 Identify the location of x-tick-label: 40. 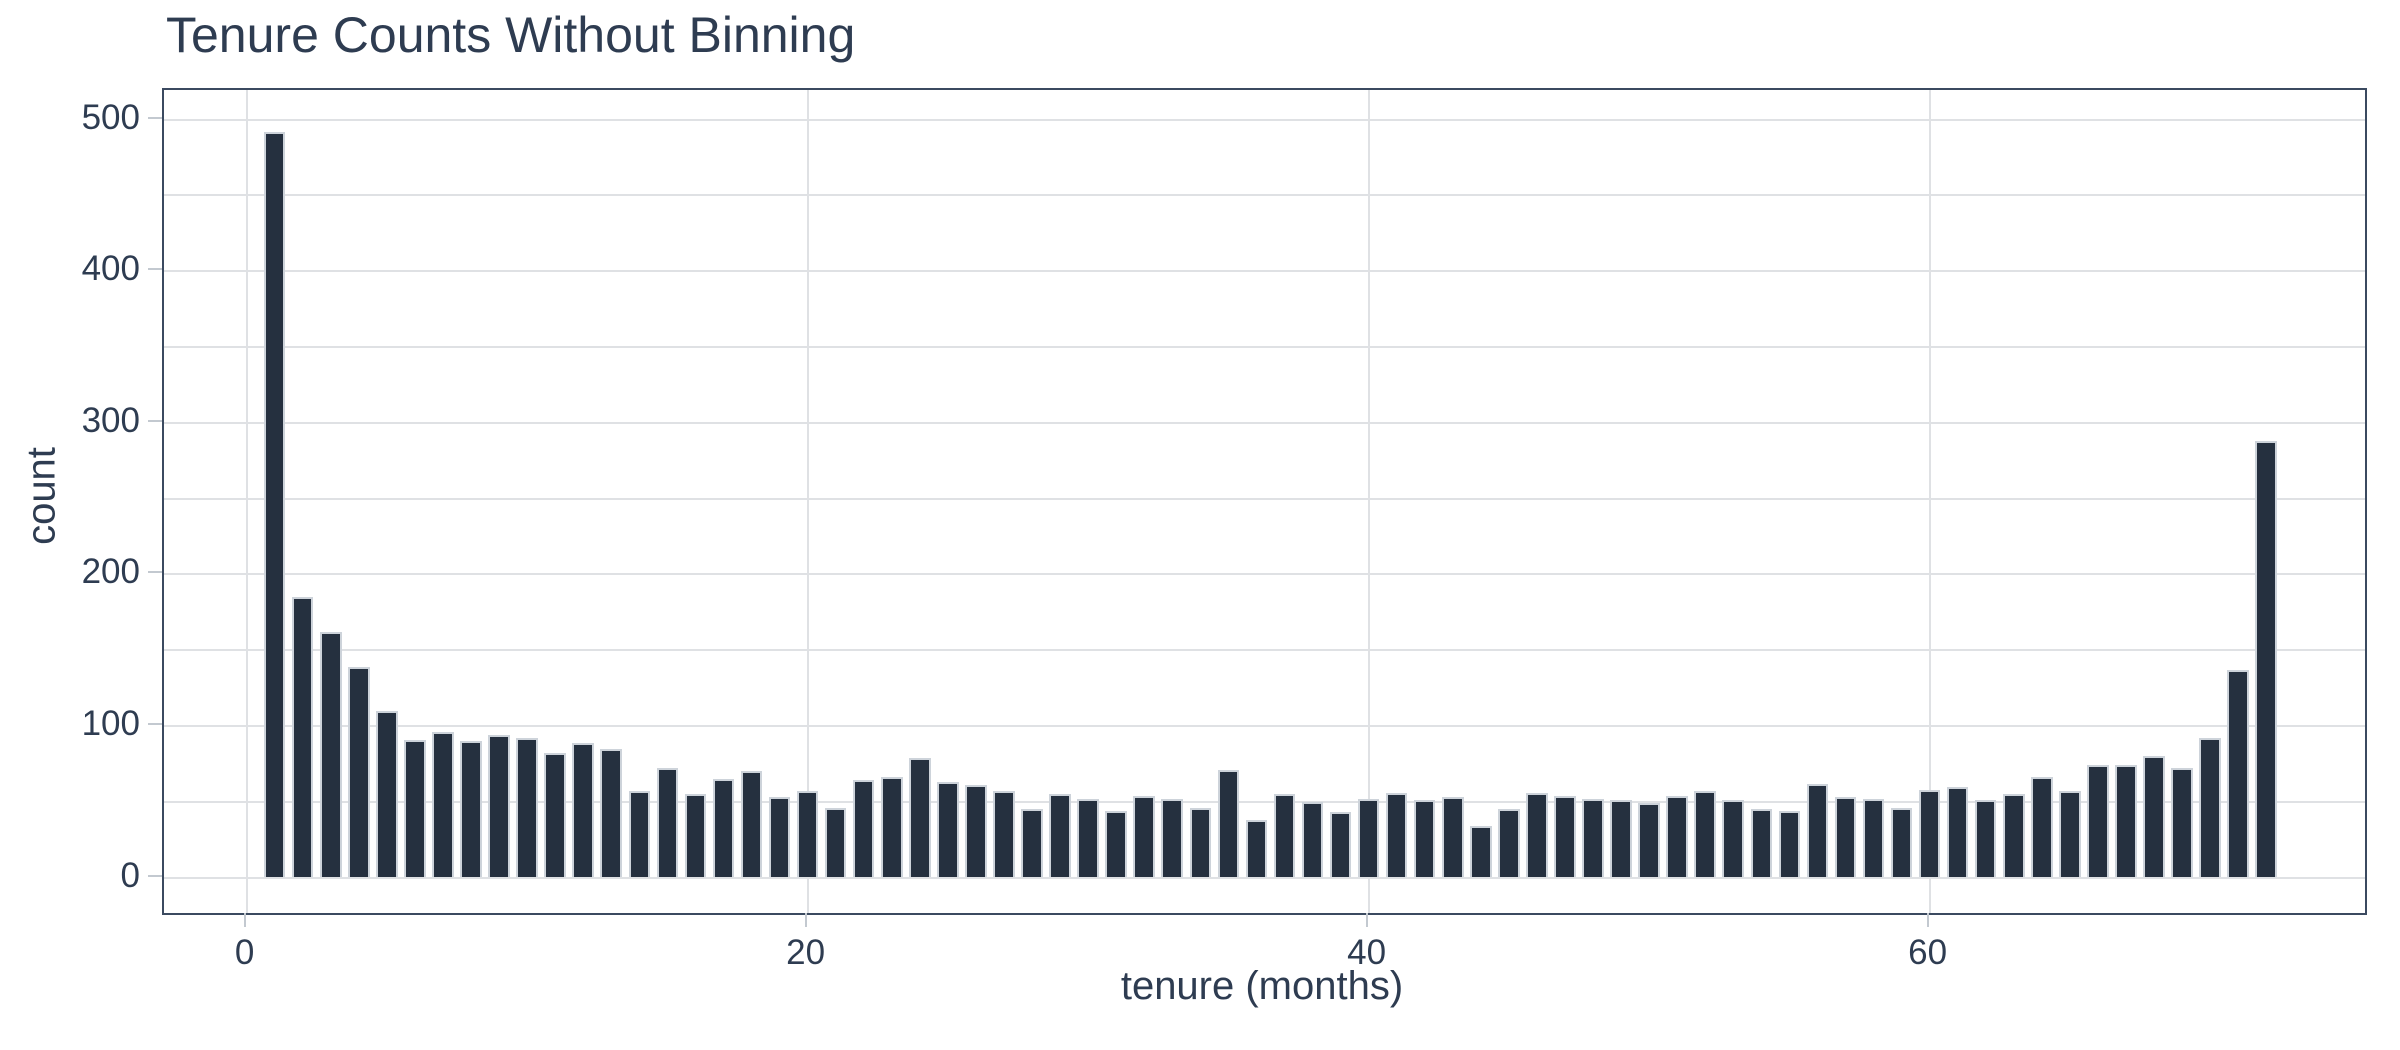
(1367, 952).